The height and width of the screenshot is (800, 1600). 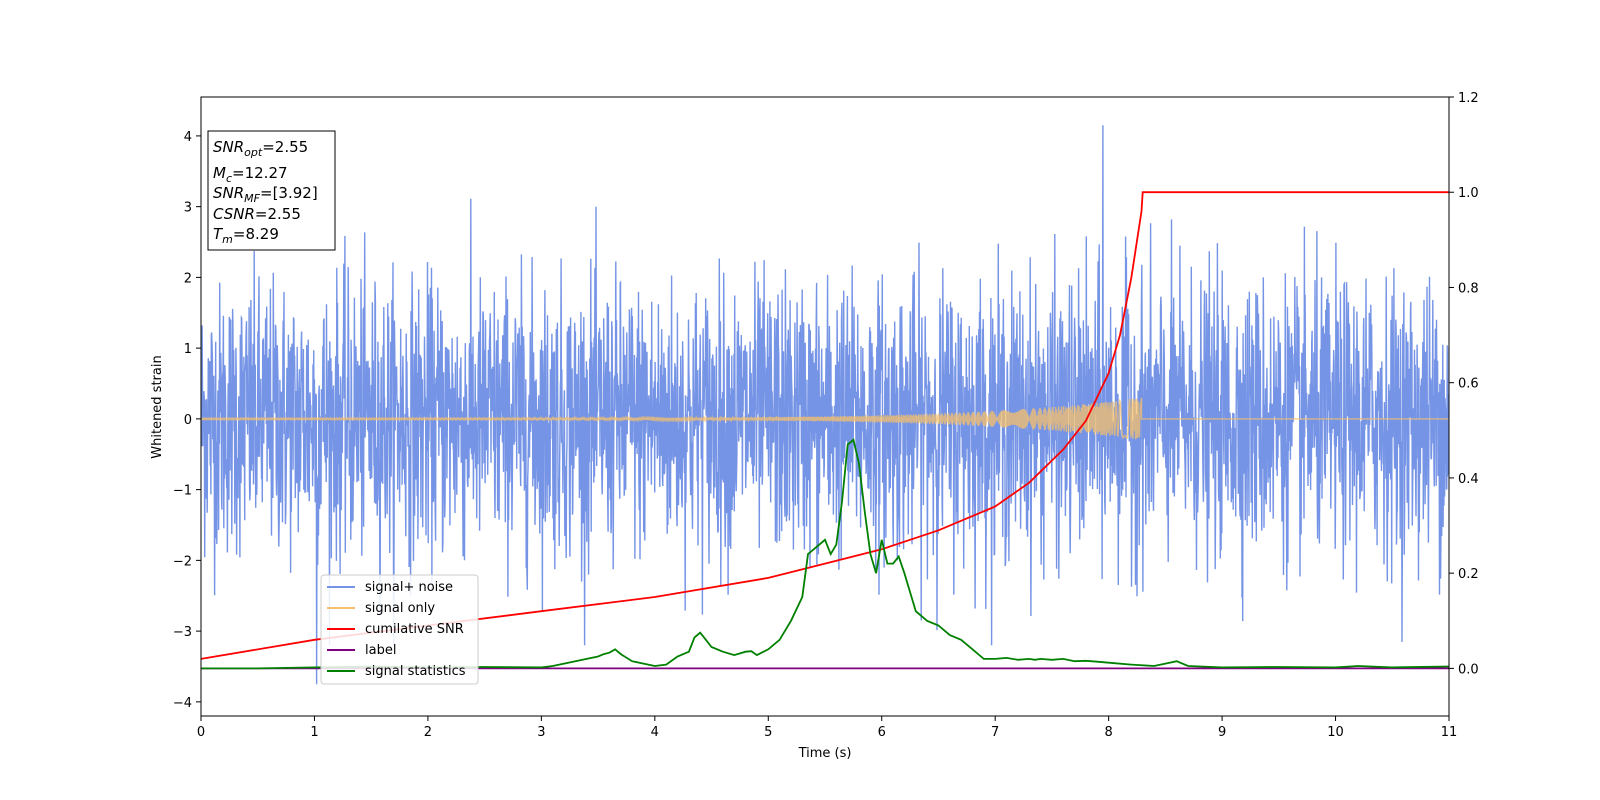 I want to click on y2-tick-label: 1.0, so click(x=1468, y=193).